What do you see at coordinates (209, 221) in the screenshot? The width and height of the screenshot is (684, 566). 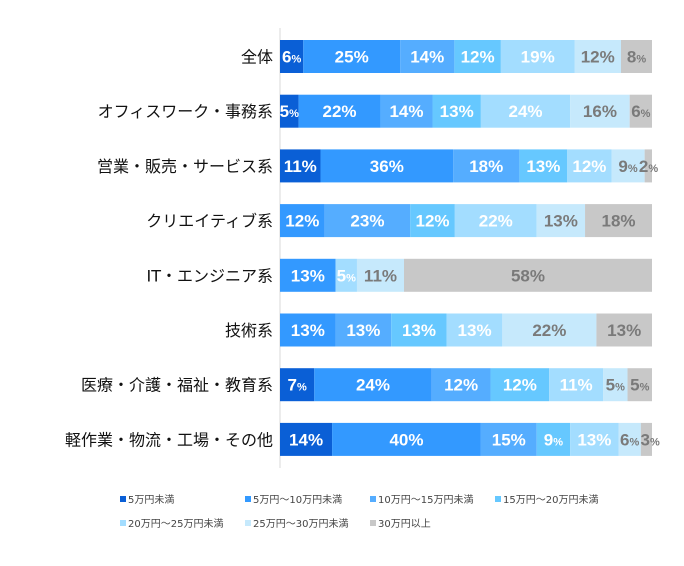 I see `category-label: クリエイティブ系` at bounding box center [209, 221].